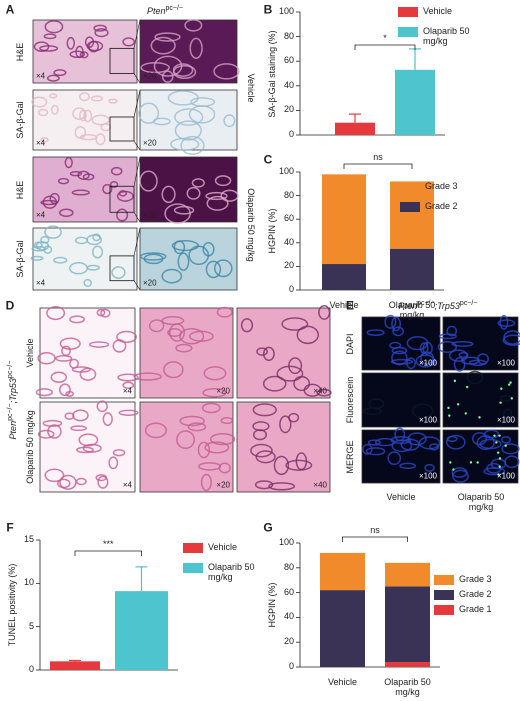 Image resolution: width=520 pixels, height=701 pixels. What do you see at coordinates (378, 166) in the screenshot?
I see `significance-bracket` at bounding box center [378, 166].